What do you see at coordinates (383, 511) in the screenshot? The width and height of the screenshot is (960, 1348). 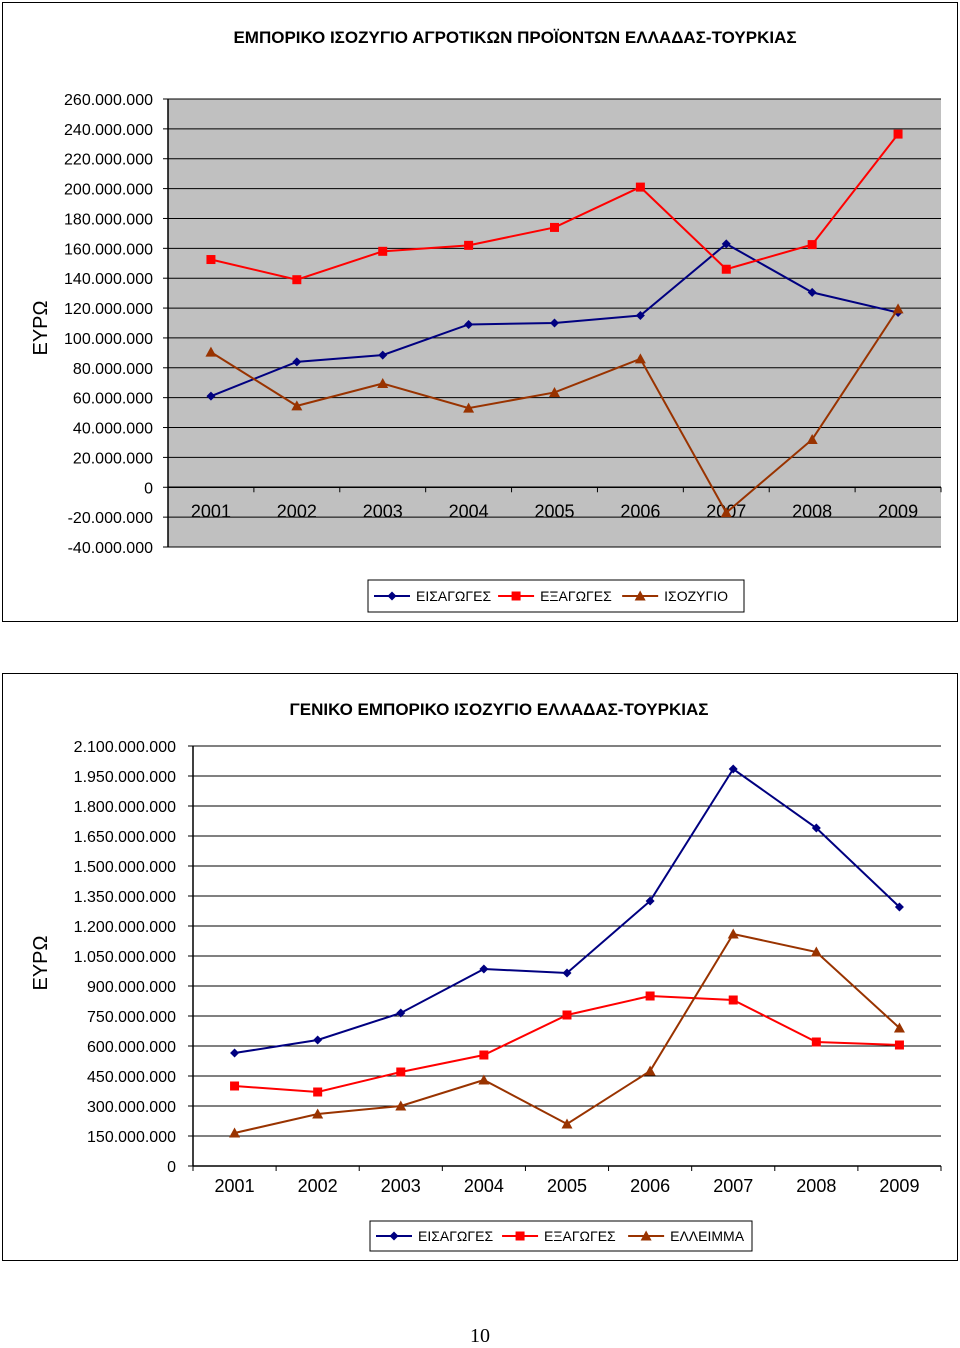 I see `x-tick-label: 2003` at bounding box center [383, 511].